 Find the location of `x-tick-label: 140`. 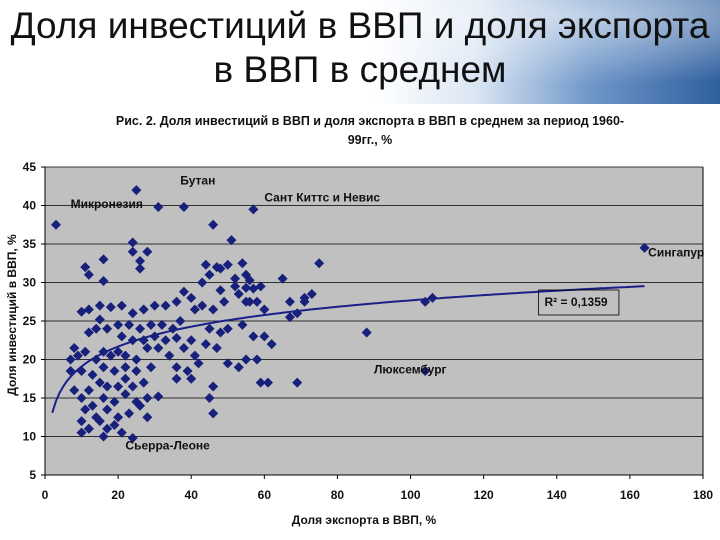

x-tick-label: 140 is located at coordinates (557, 495).